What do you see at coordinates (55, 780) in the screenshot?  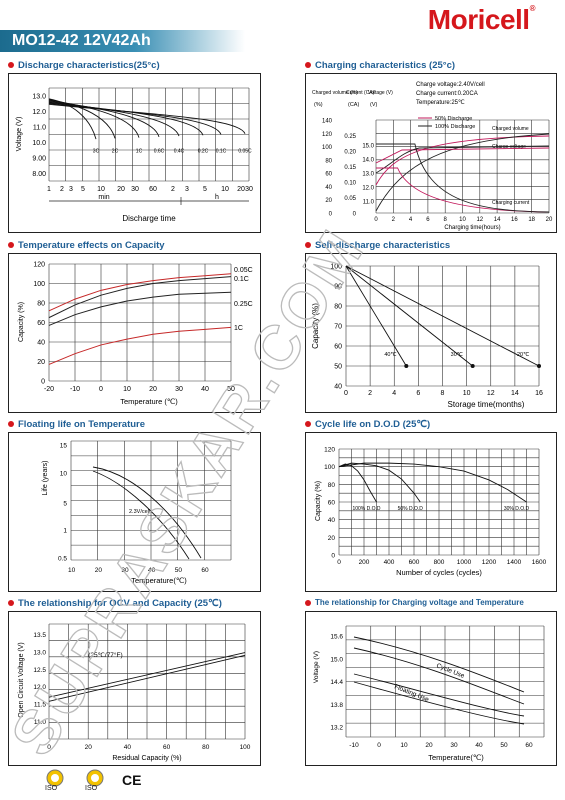 I see `iso-cert-icon: ISO` at bounding box center [55, 780].